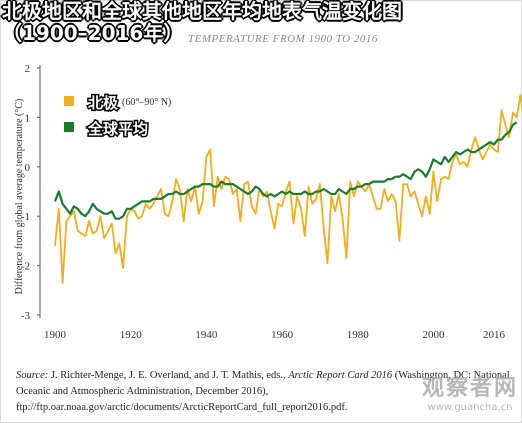 This screenshot has width=522, height=423. I want to click on x-tick-label: 1900, so click(55, 335).